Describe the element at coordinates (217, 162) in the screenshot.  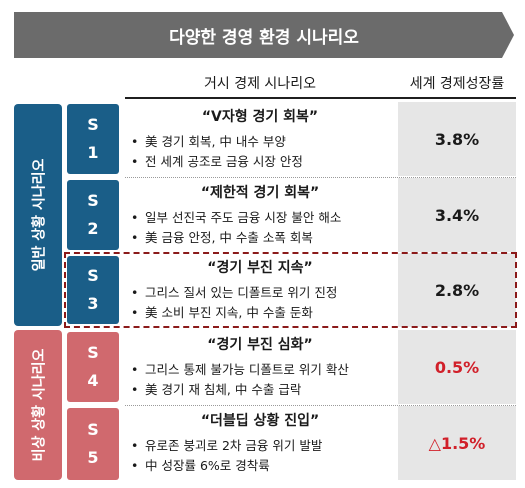
I see `bullet-item: 전 세계 공조로 금융 시장 안정` at that location.